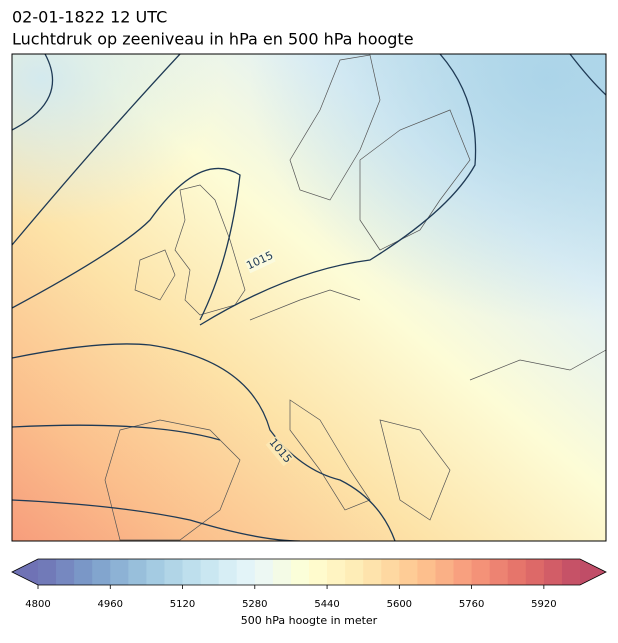  Describe the element at coordinates (182, 604) in the screenshot. I see `colorbar-tick-label: 5120` at that location.